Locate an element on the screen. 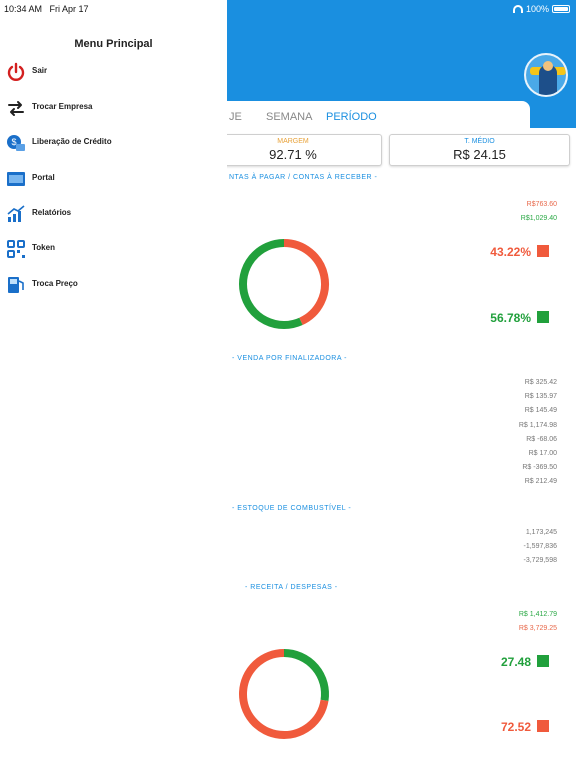 The width and height of the screenshot is (576, 768). metric-tmedio-value: R$ 24.15 is located at coordinates (479, 154).